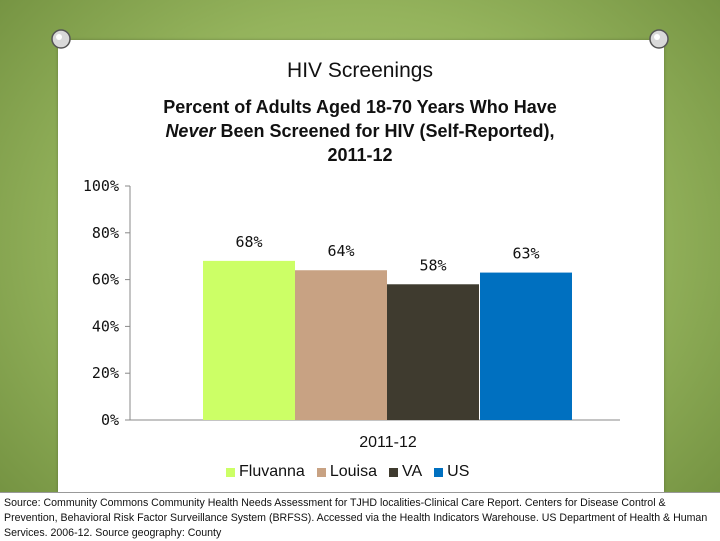 The height and width of the screenshot is (541, 720). Describe the element at coordinates (105, 373) in the screenshot. I see `y-tick-label: 20%` at that location.